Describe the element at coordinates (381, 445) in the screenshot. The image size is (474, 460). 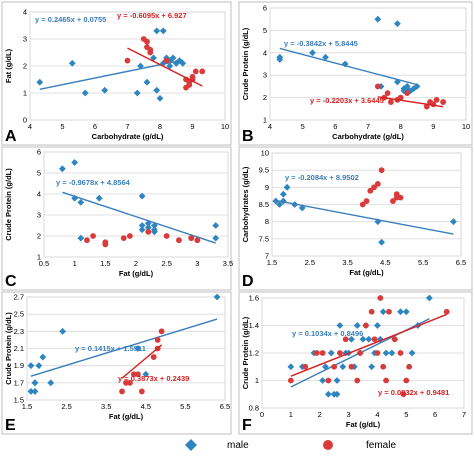
I see `legend-female-label: female` at that location.